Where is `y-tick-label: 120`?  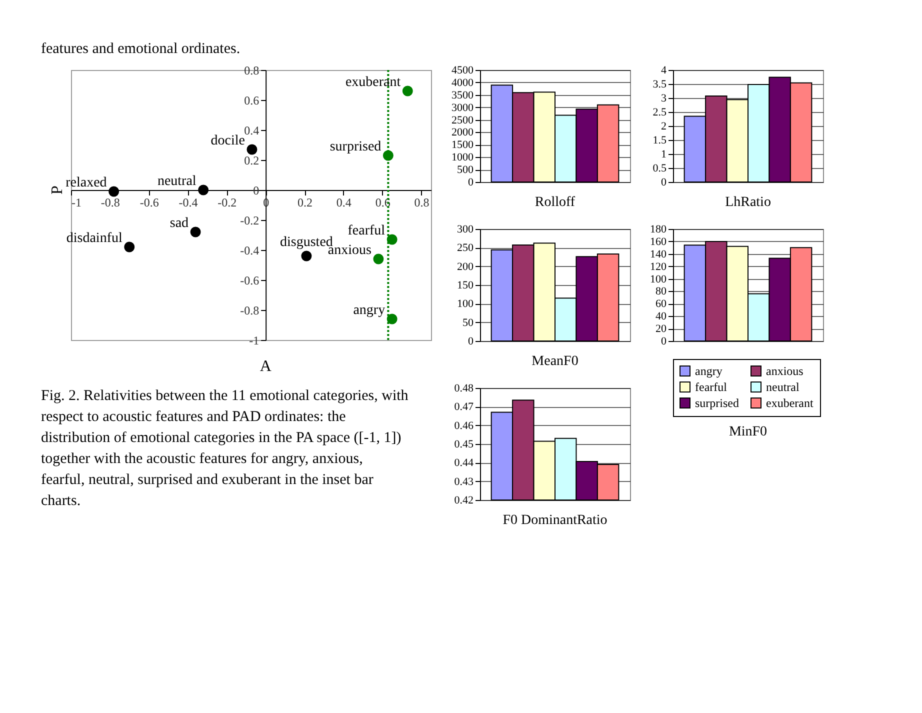 y-tick-label: 120 is located at coordinates (658, 266).